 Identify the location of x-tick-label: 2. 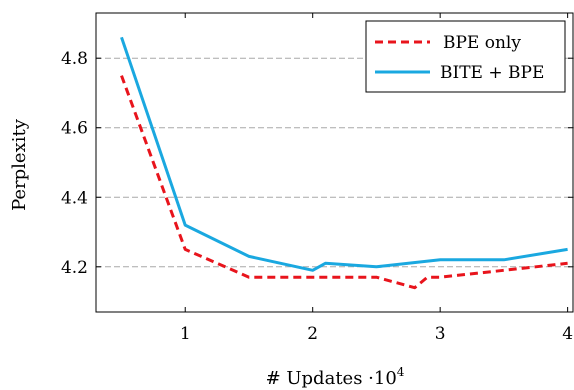
(312, 334).